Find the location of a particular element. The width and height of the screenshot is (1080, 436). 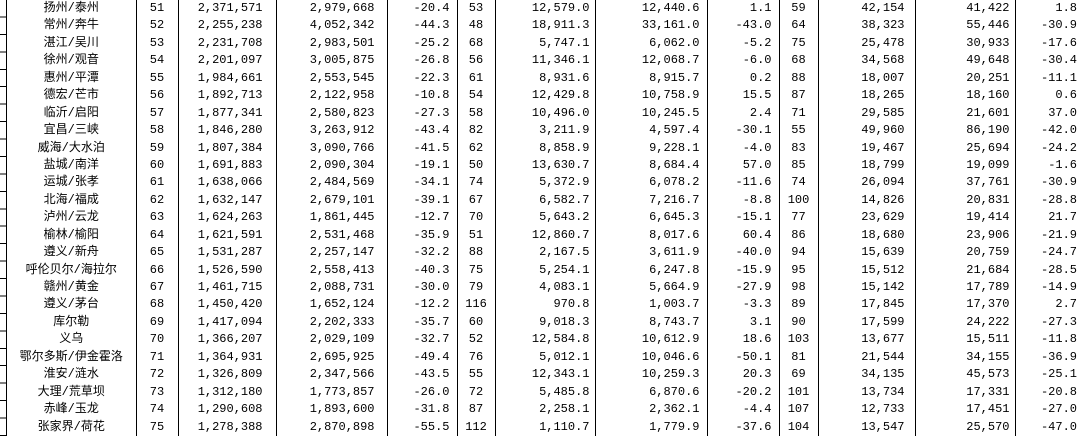

metric-c-current-cell: 17,599 is located at coordinates (867, 322).